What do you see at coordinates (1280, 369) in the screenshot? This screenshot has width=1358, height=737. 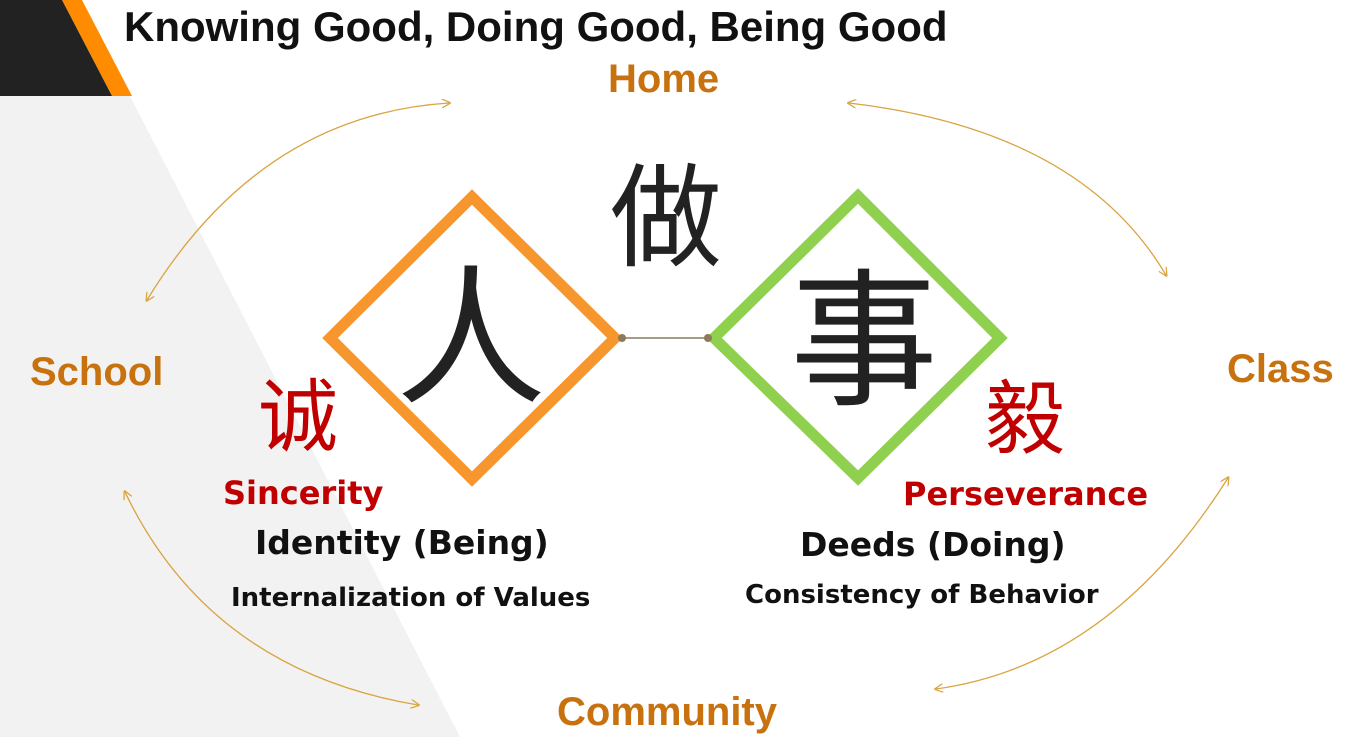 I see `label-class: Class` at bounding box center [1280, 369].